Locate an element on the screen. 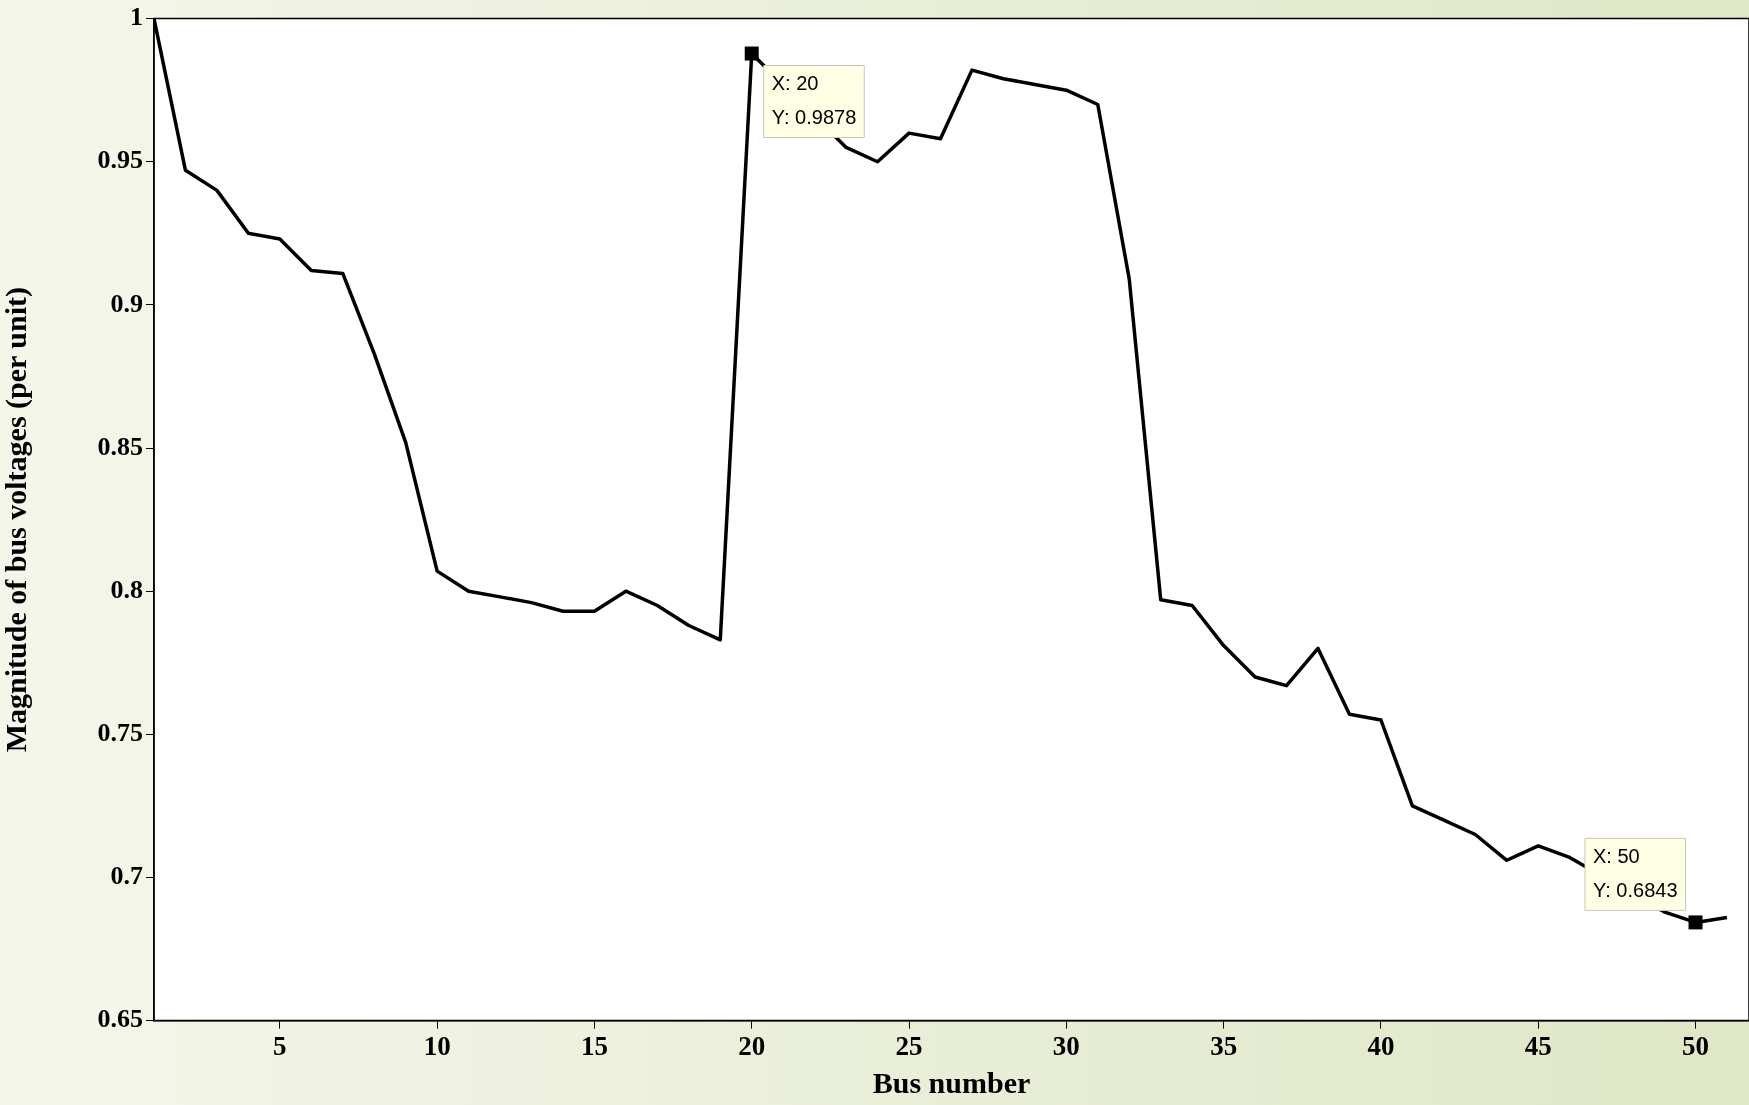 The image size is (1749, 1105). y-tick-label: 0.85 is located at coordinates (120, 446).